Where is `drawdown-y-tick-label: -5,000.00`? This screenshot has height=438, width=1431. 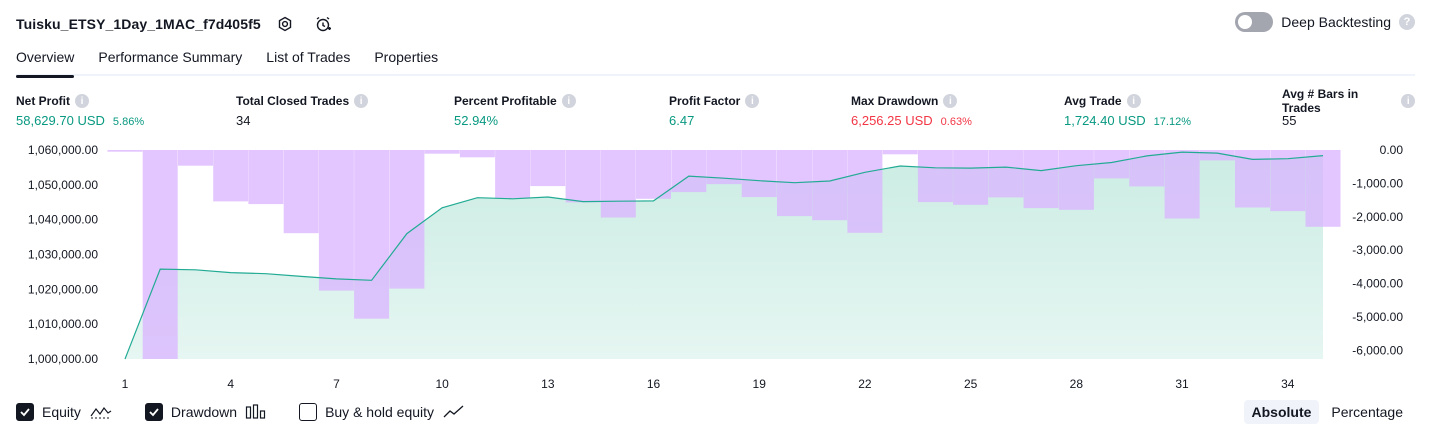
drawdown-y-tick-label: -5,000.00 is located at coordinates (1377, 317).